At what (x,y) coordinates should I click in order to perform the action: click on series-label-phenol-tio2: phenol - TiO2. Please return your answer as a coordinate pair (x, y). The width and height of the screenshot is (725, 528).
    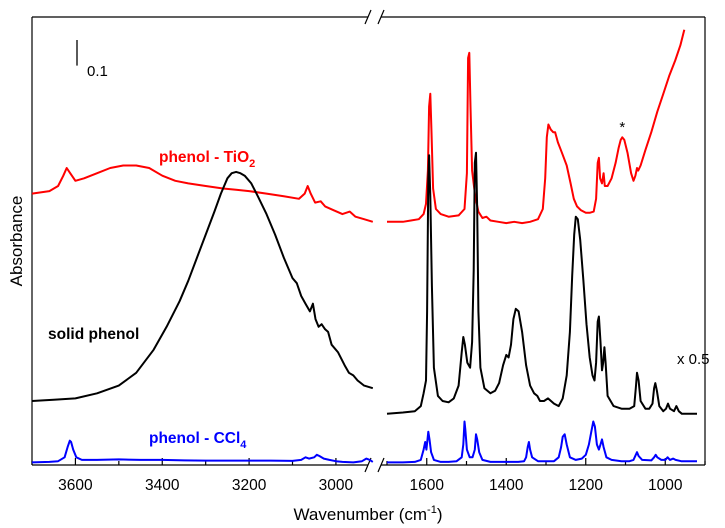
    Looking at the image, I should click on (207, 159).